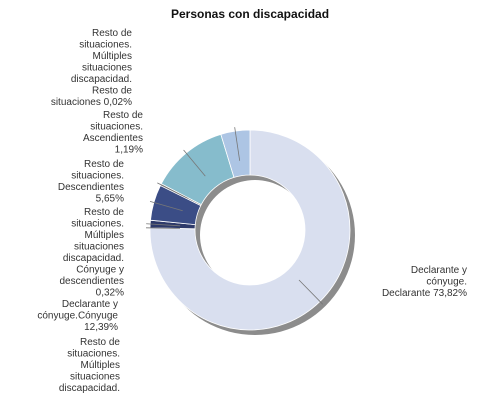 This screenshot has width=500, height=400. I want to click on data-label-line: 12,39%, so click(101, 327).